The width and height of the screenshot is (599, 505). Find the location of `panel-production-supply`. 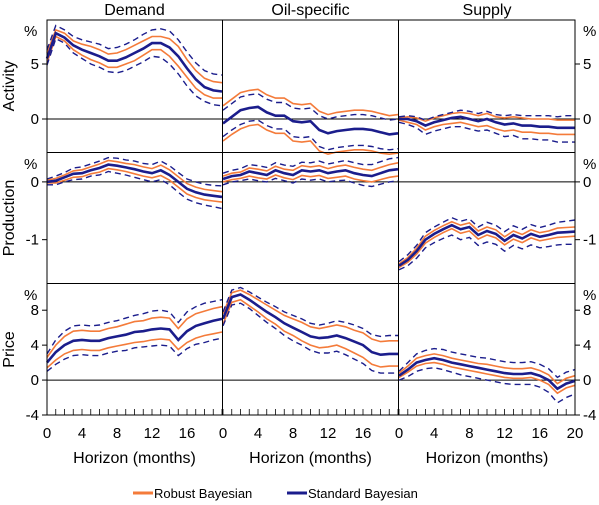

panel-production-supply is located at coordinates (487, 226).